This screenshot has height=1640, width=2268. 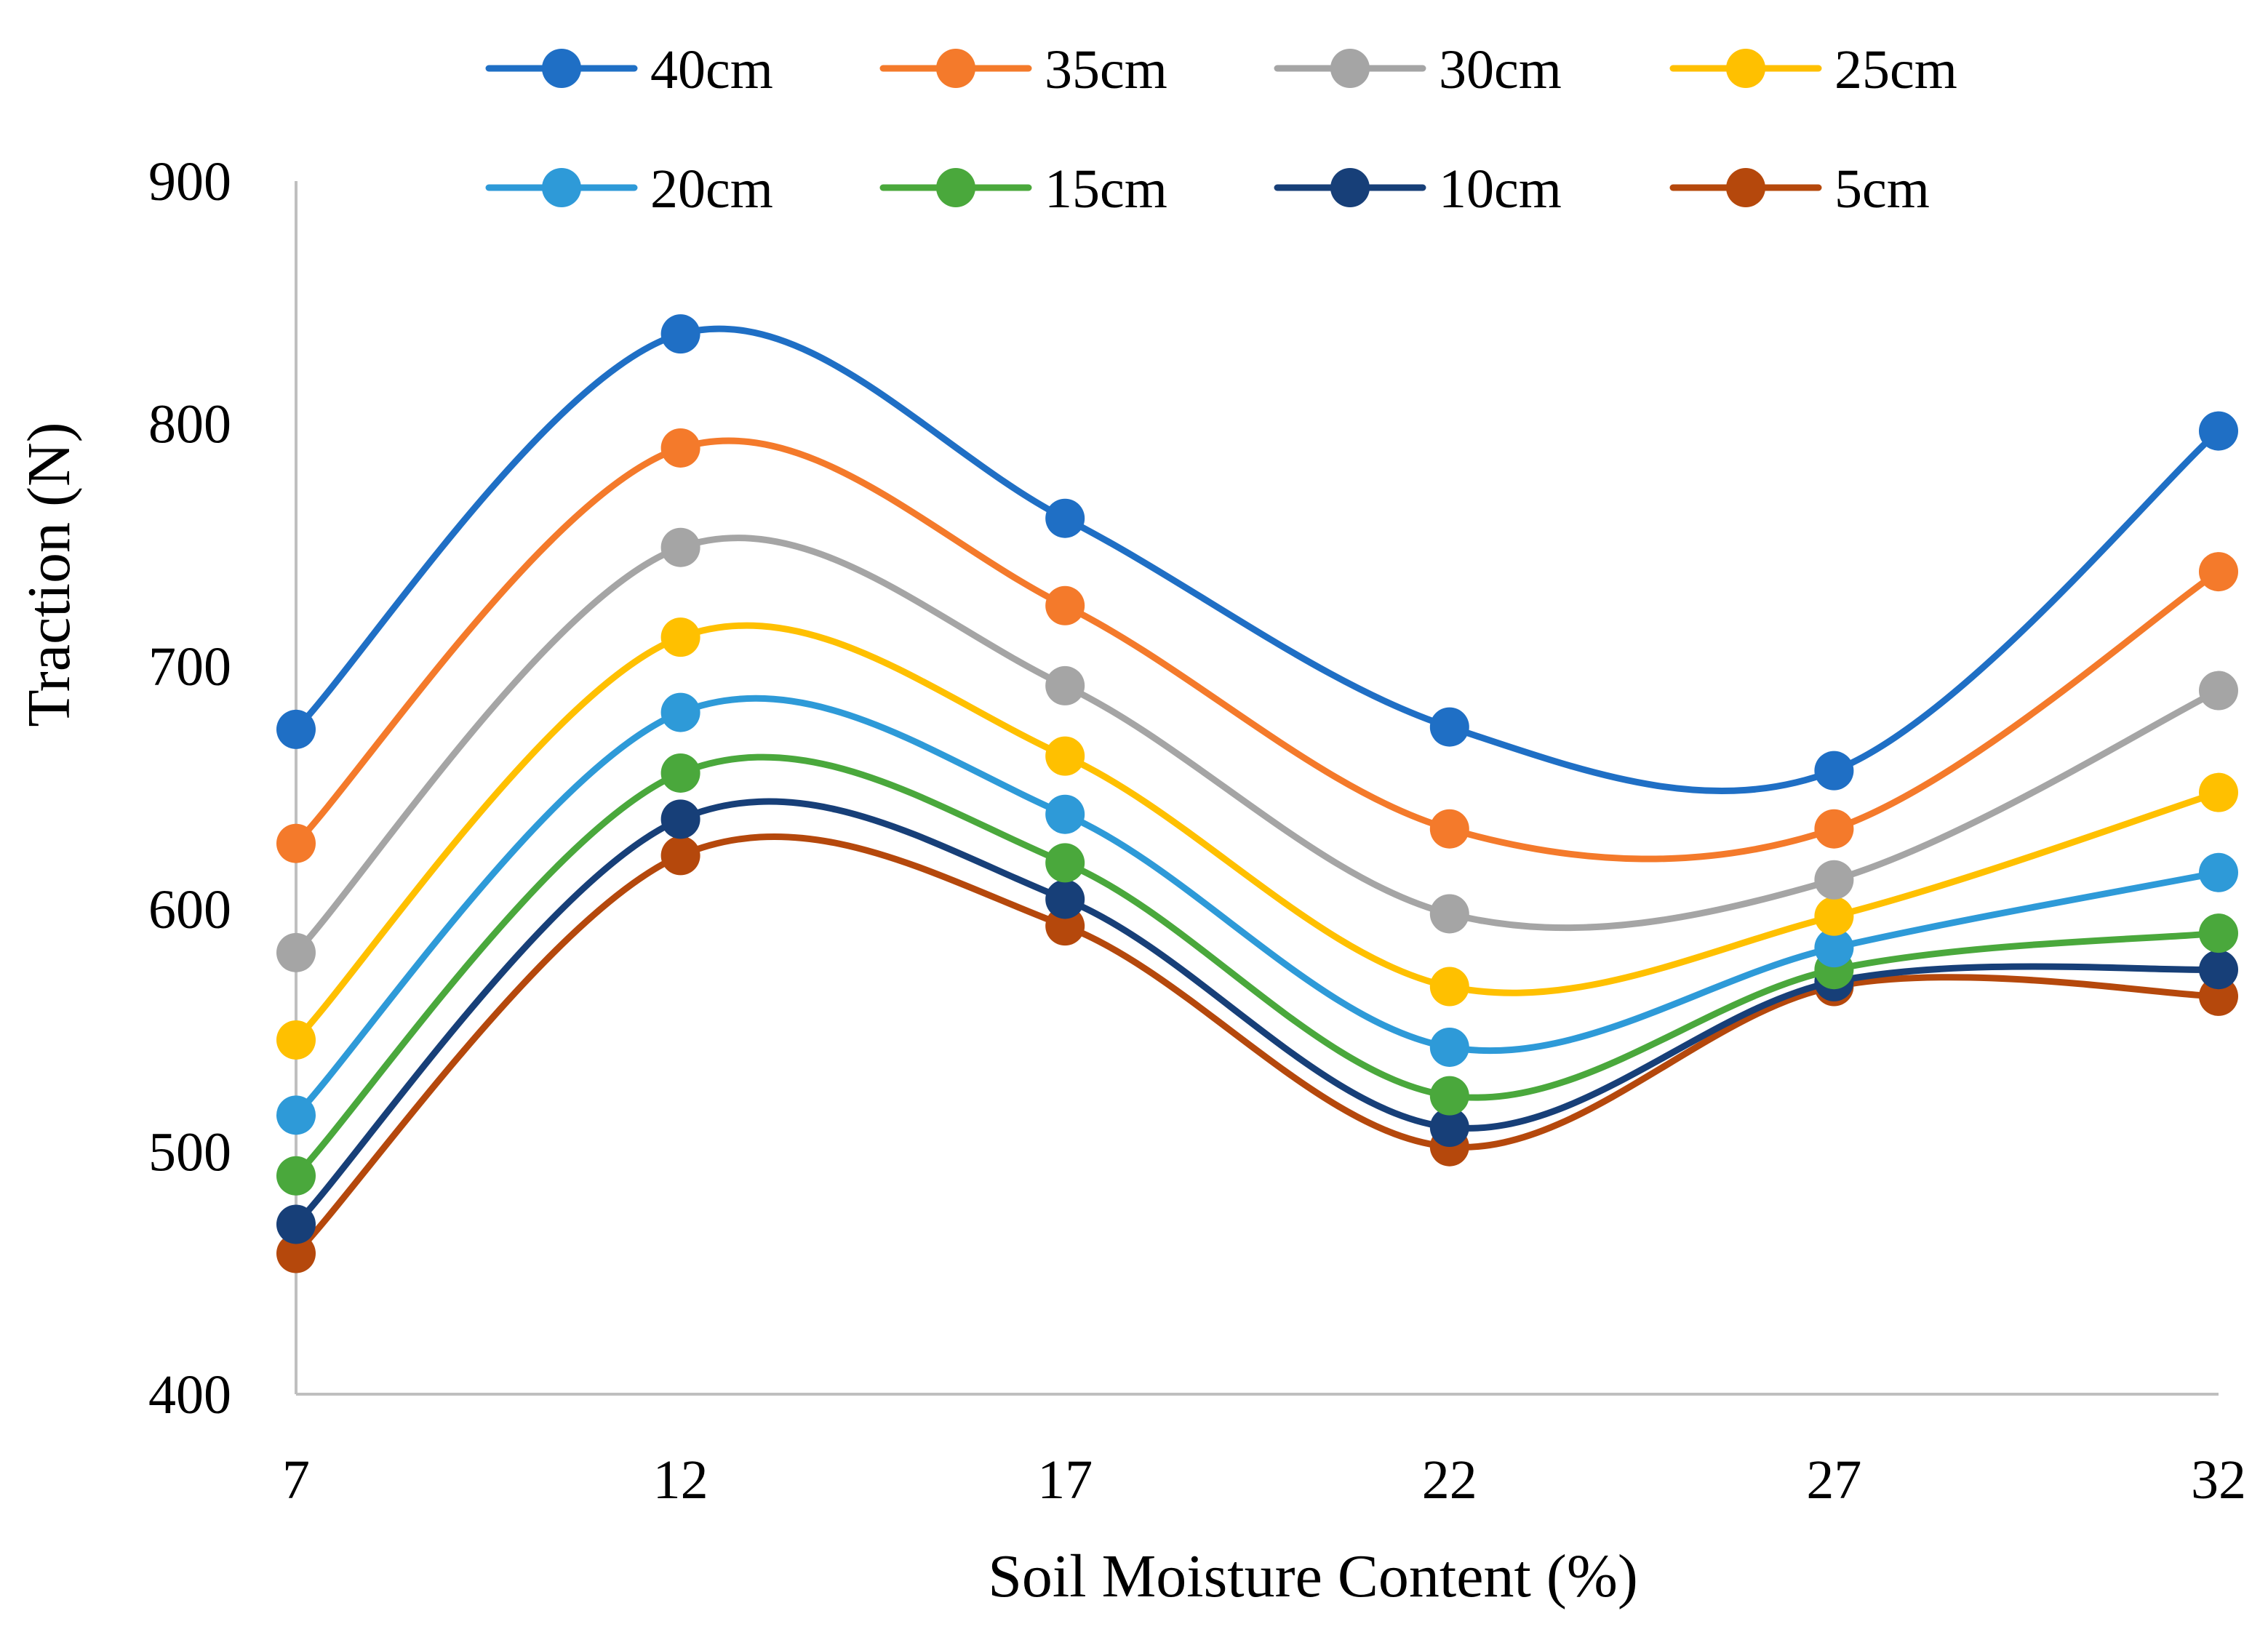 What do you see at coordinates (1065, 1480) in the screenshot?
I see `x-tick-label: 17` at bounding box center [1065, 1480].